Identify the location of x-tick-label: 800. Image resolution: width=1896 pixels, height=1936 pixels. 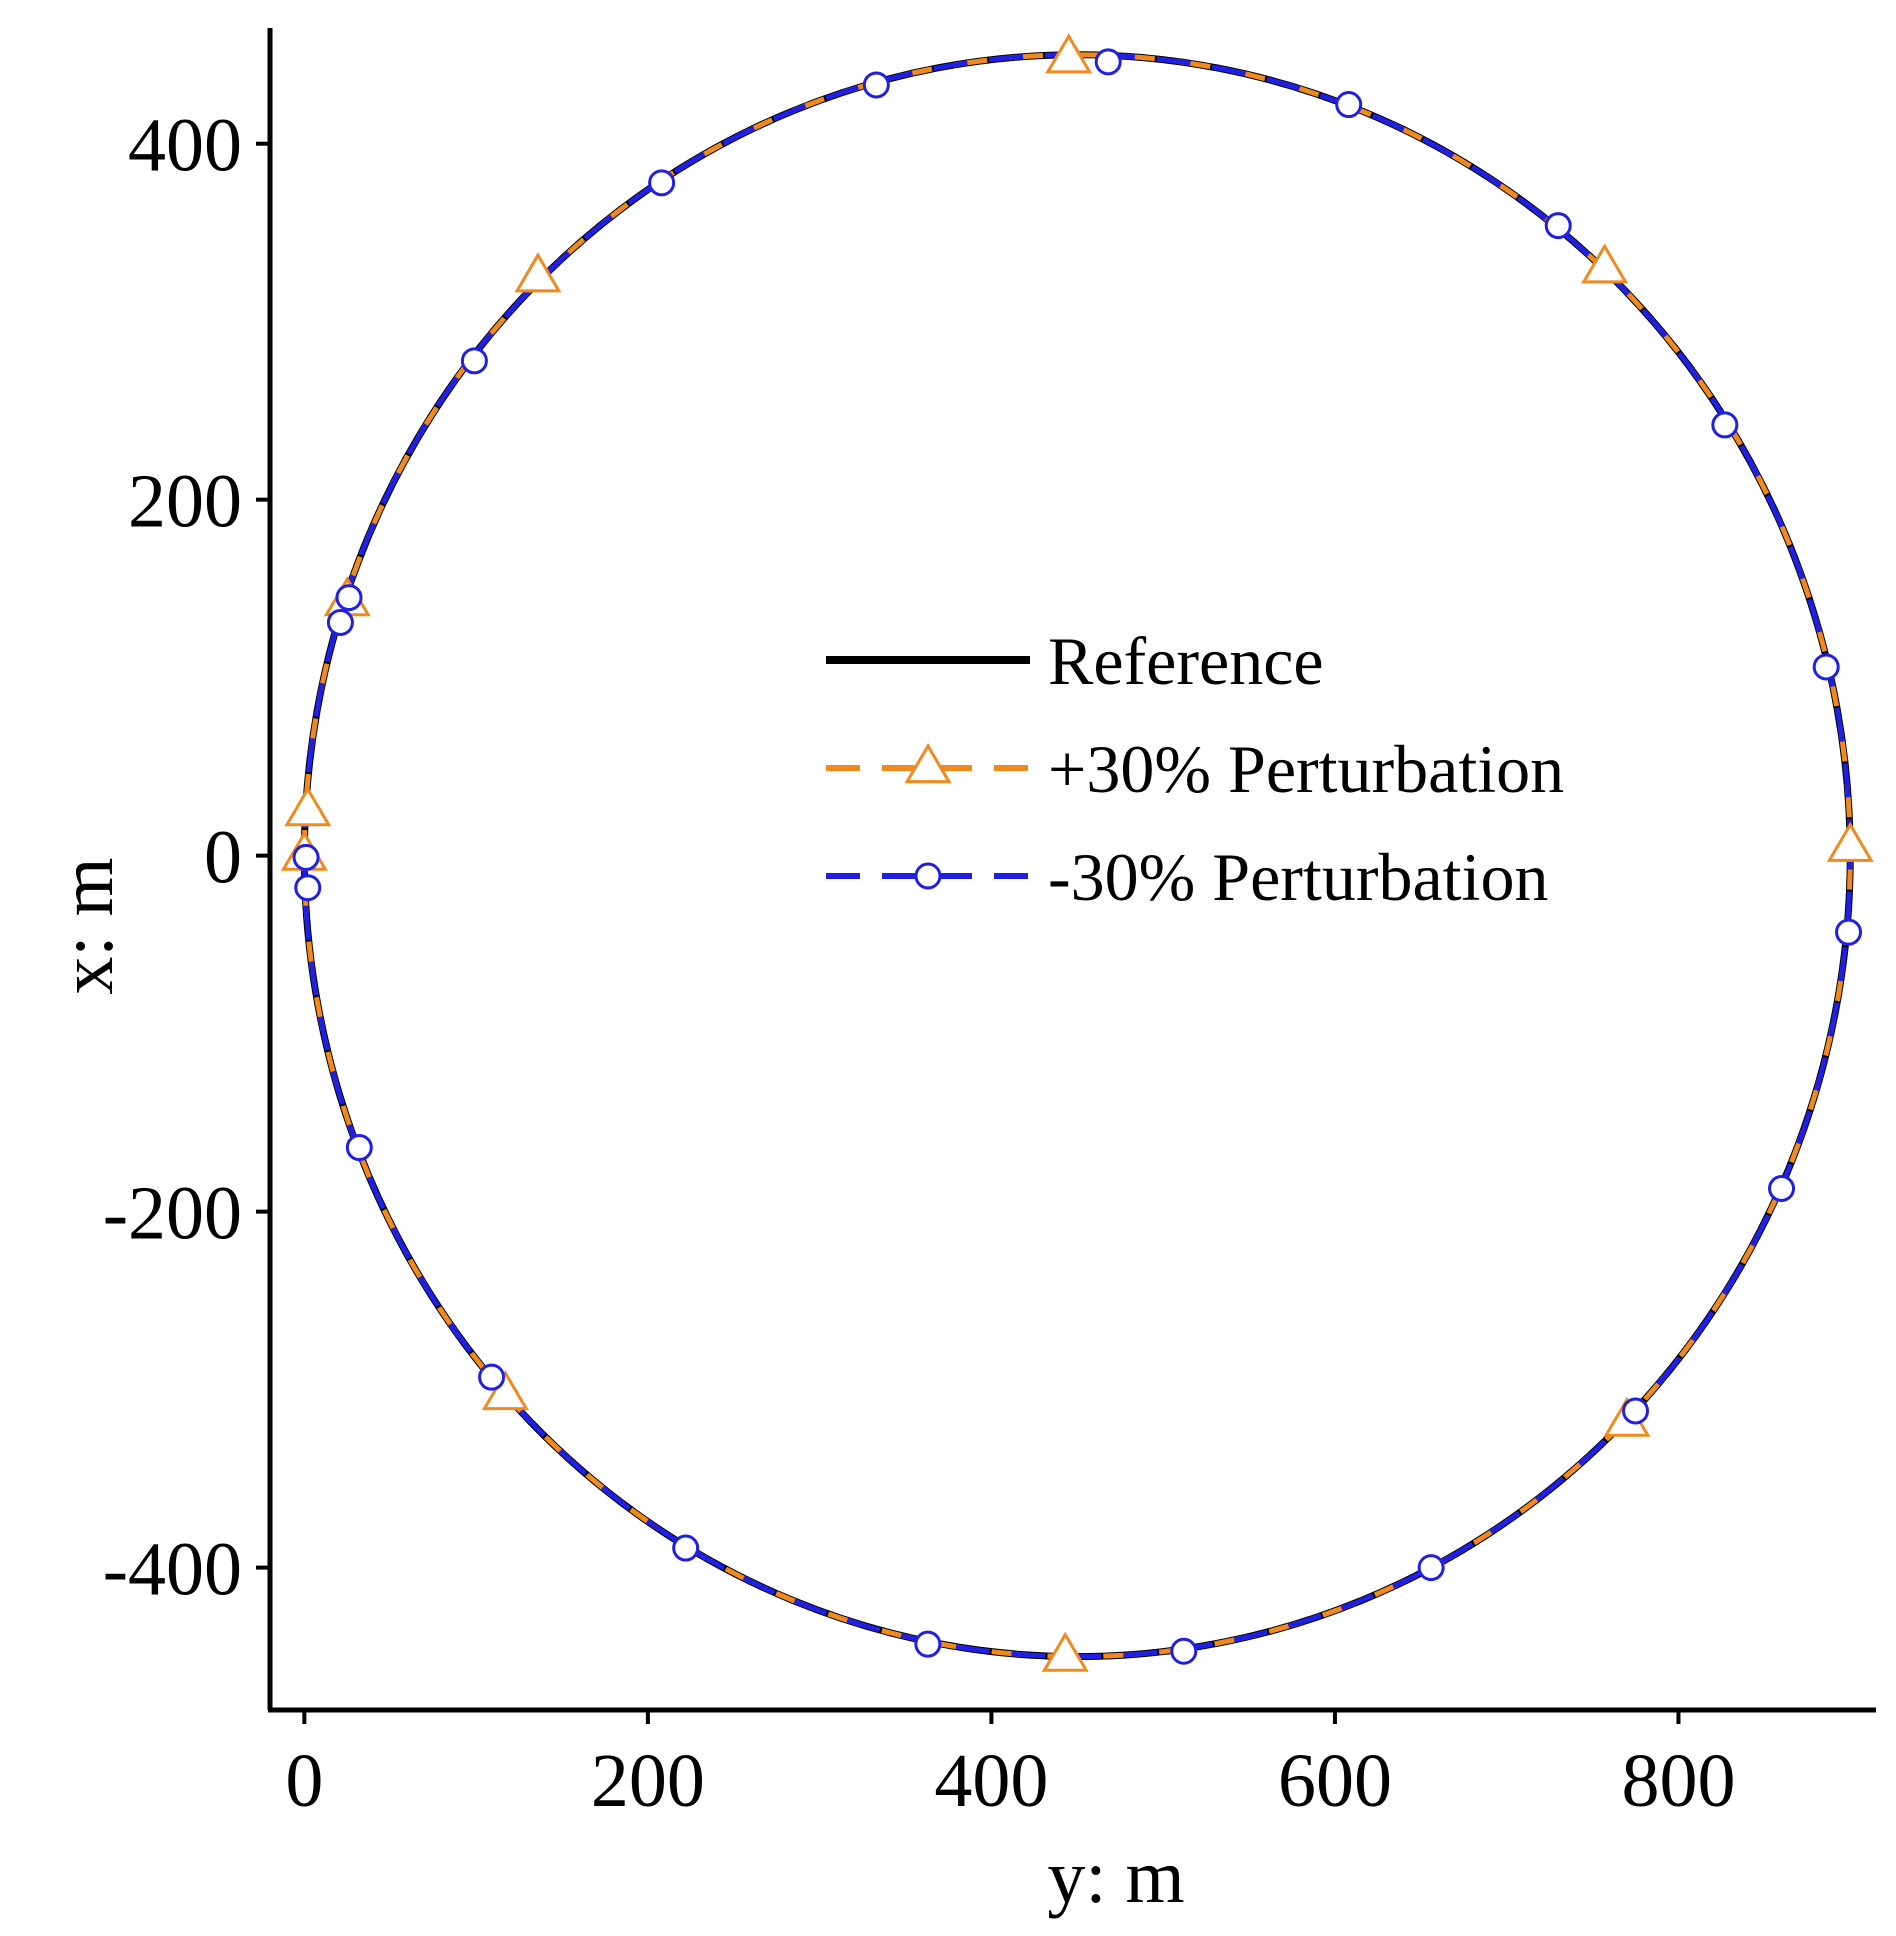
(1678, 1781).